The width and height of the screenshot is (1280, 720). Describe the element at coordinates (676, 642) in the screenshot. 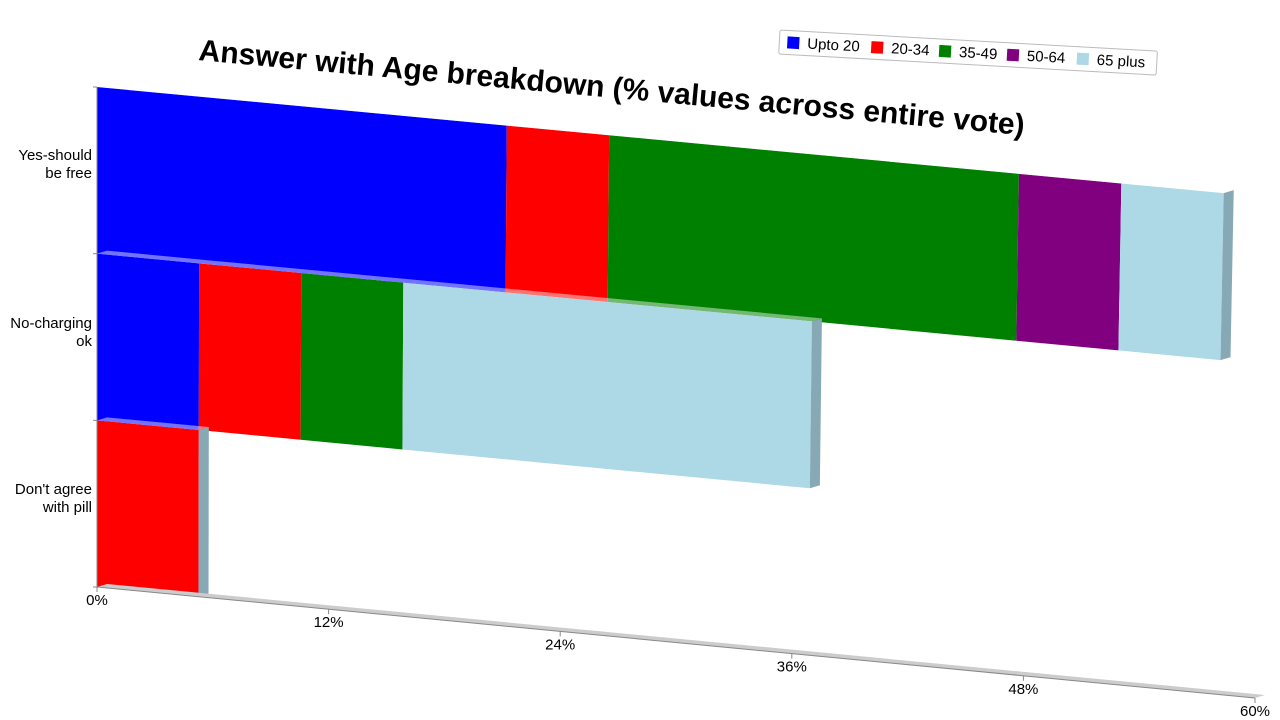

I see `x-axis` at that location.